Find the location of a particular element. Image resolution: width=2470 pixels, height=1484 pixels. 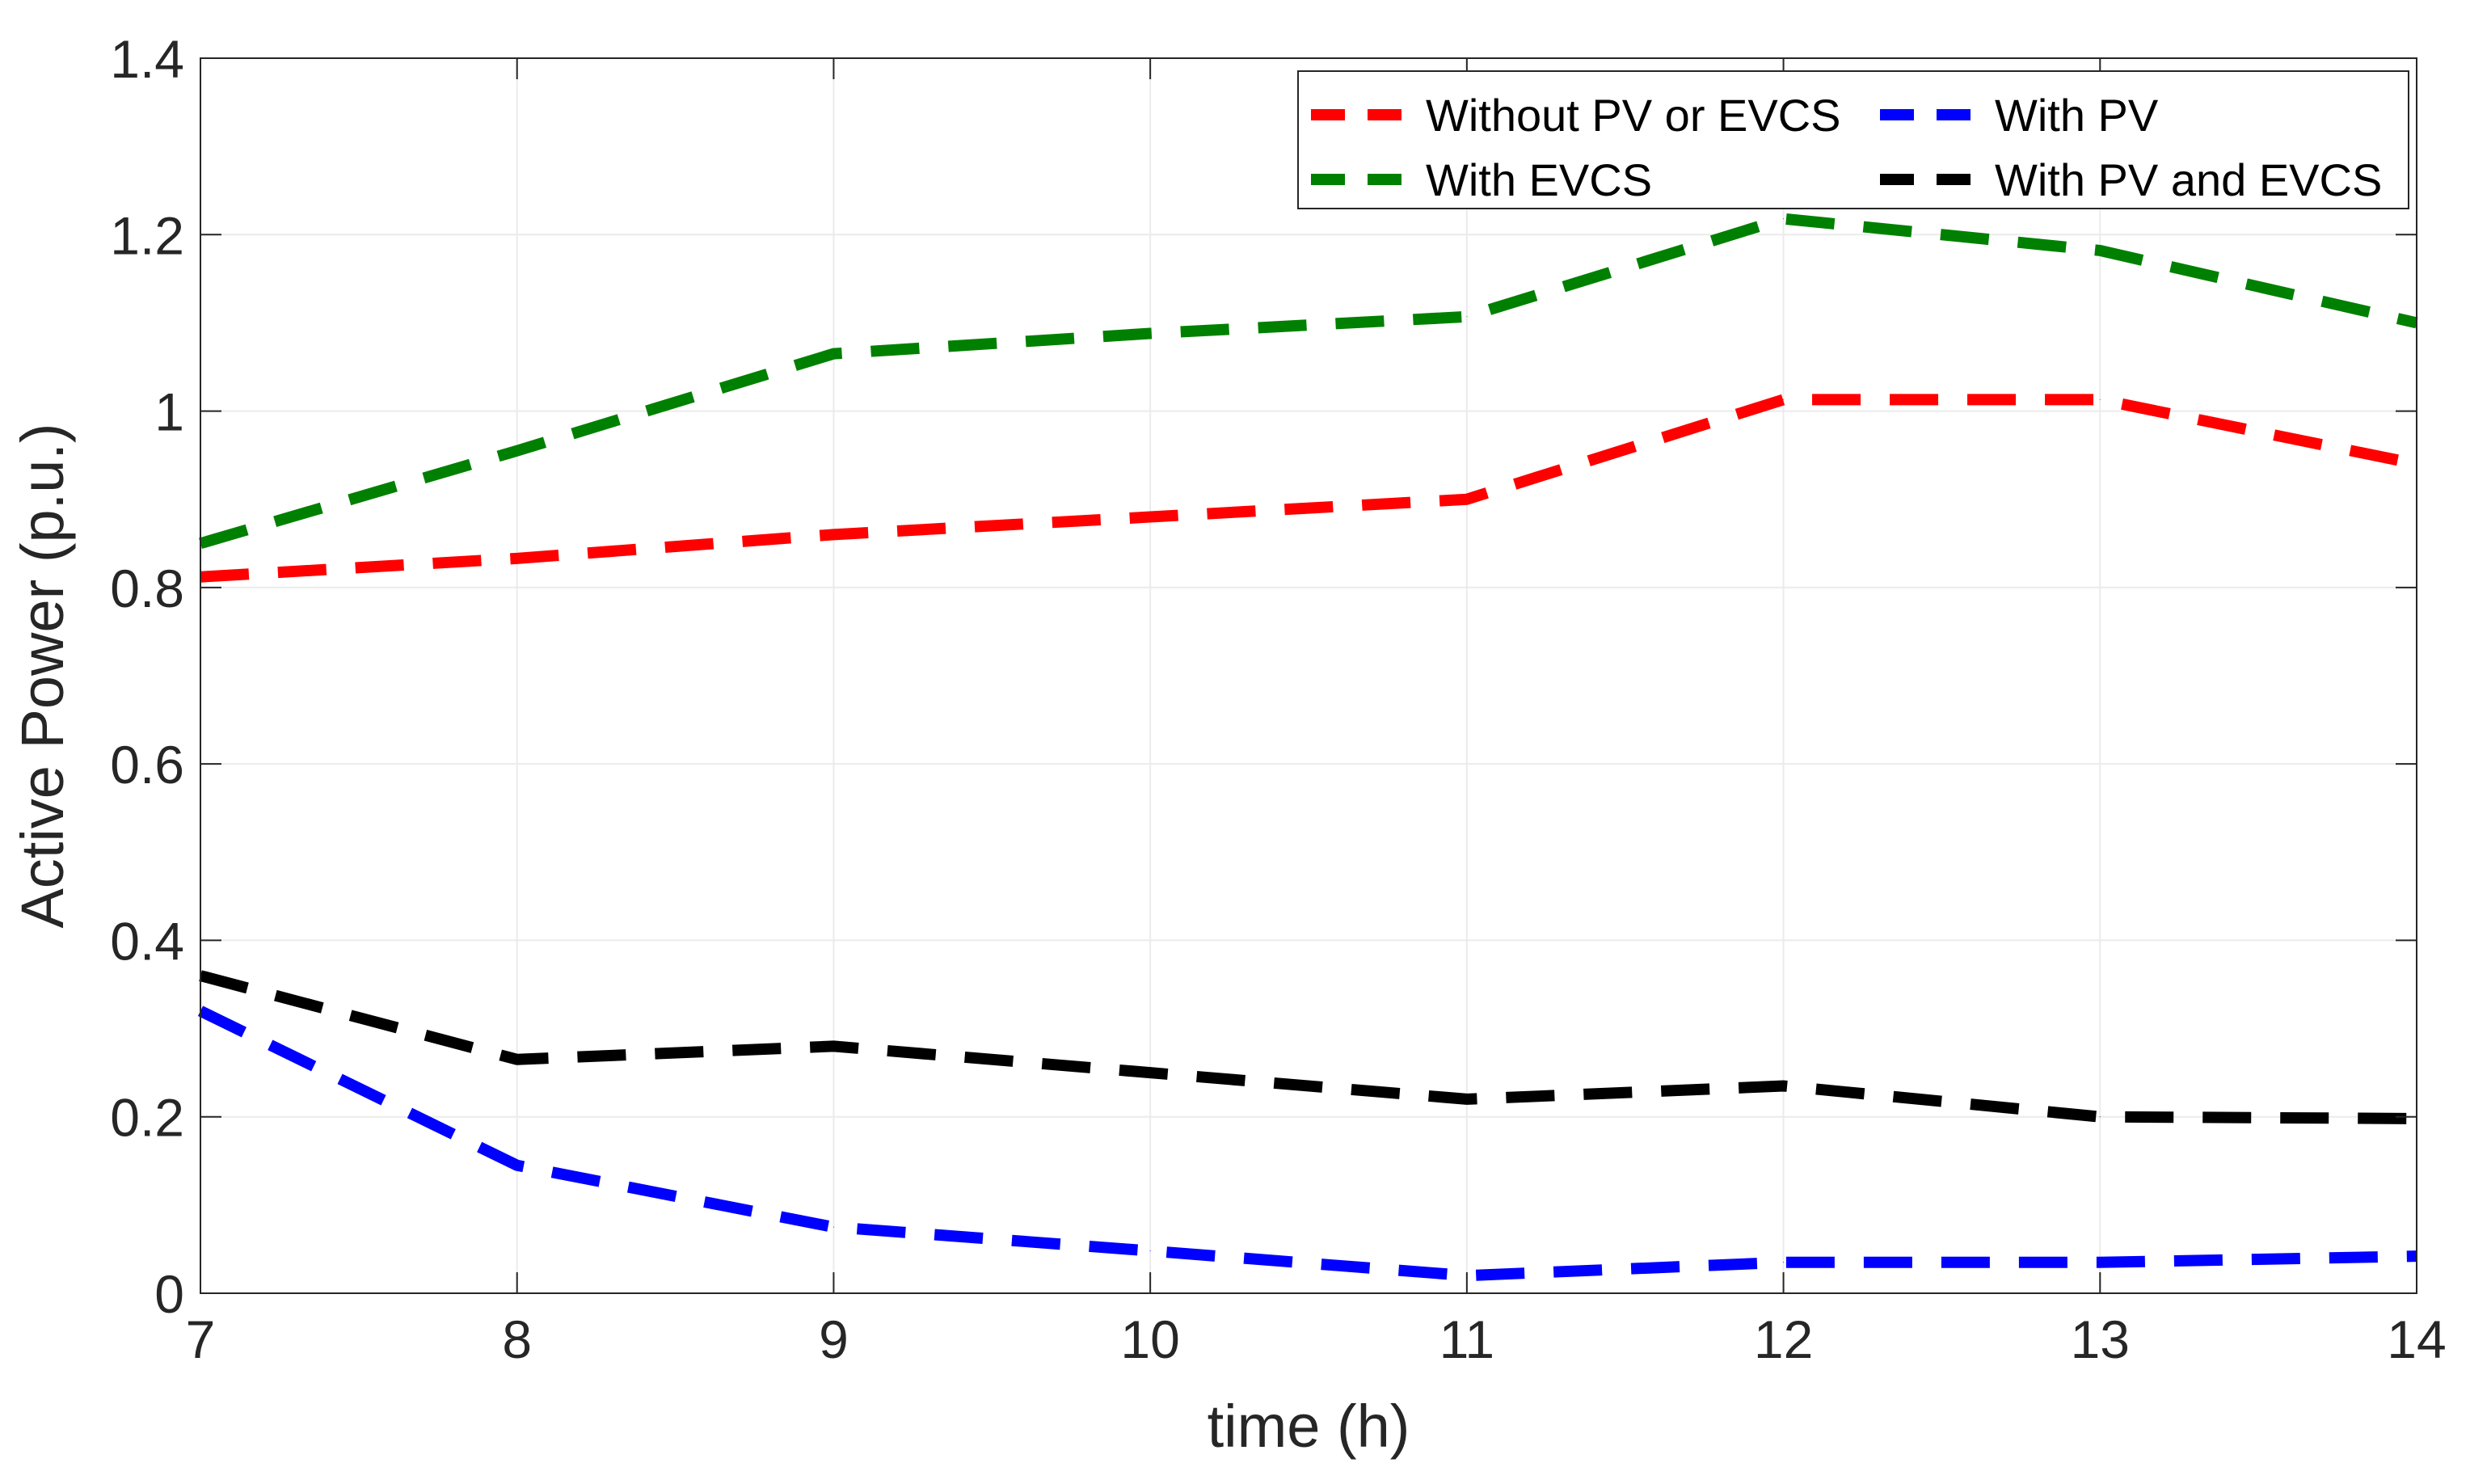

series-without-pv-or-evcs is located at coordinates (1309, 488).